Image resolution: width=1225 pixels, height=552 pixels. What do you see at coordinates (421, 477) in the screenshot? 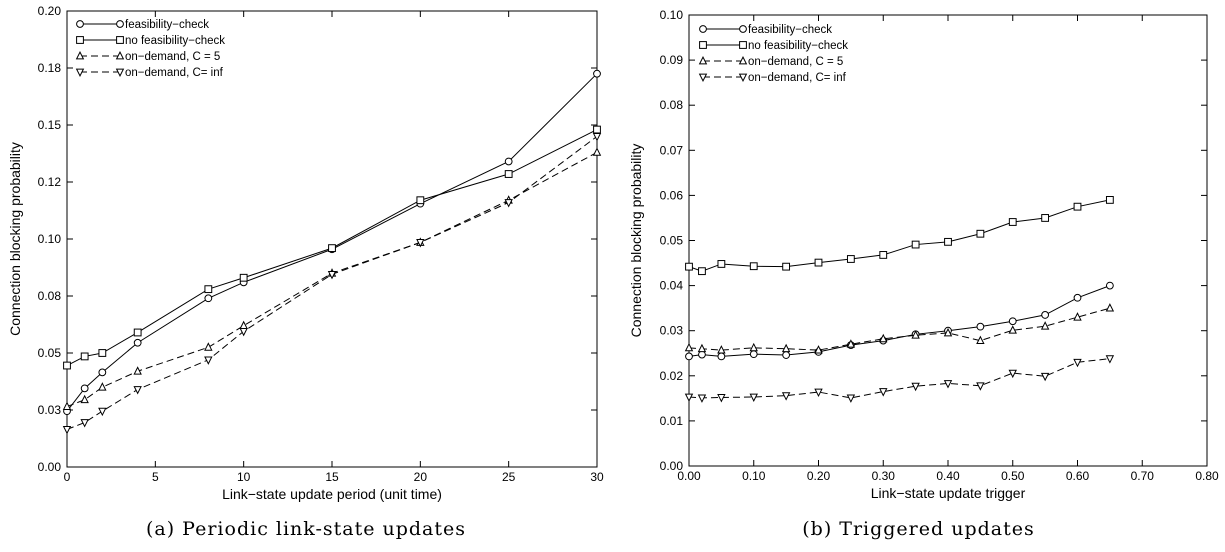
I see `x-tick-label: 20` at bounding box center [421, 477].